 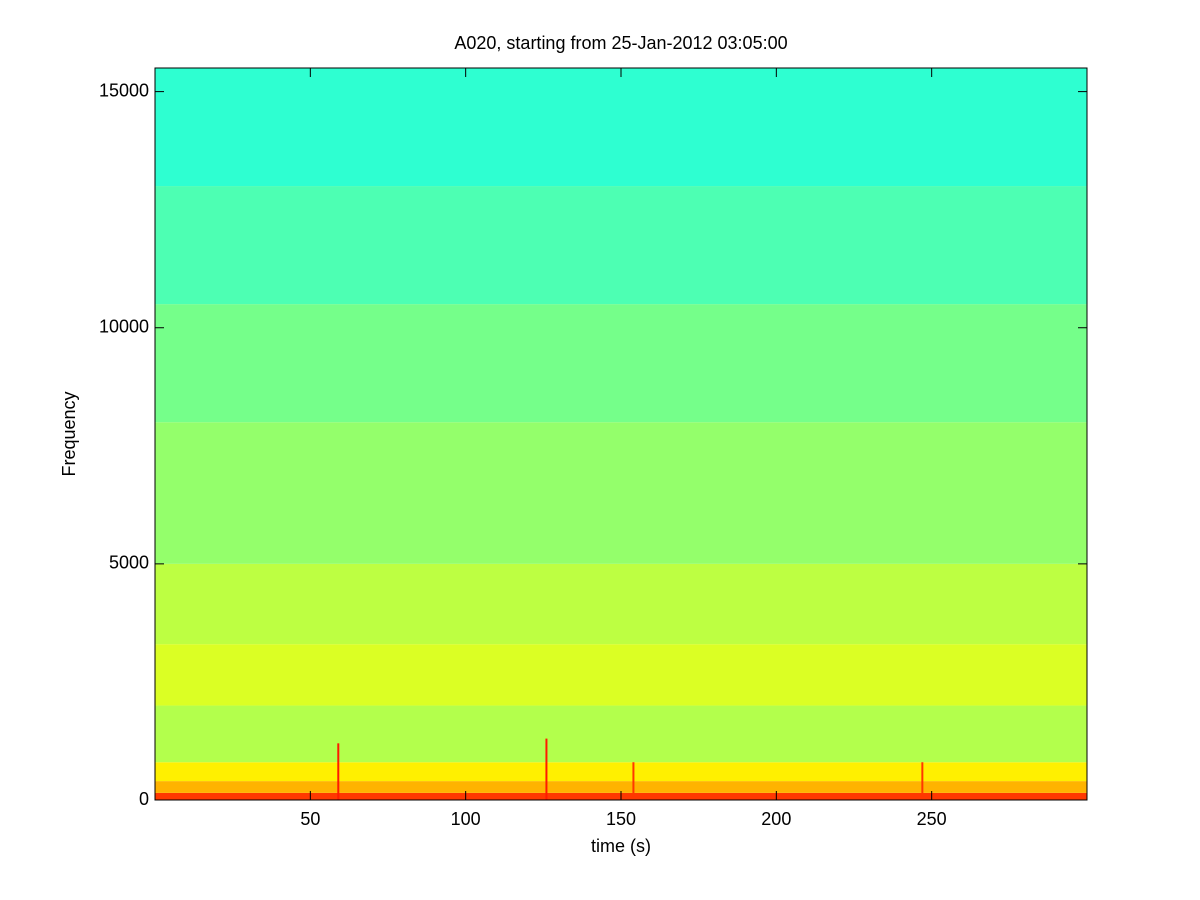 What do you see at coordinates (776, 819) in the screenshot?
I see `x-tick-label: 200` at bounding box center [776, 819].